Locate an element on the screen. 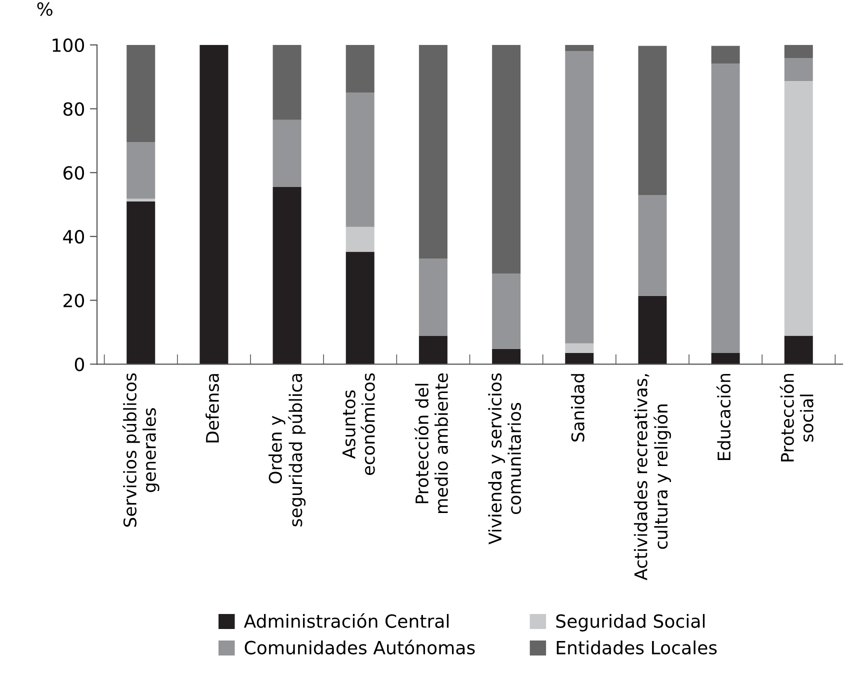 This screenshot has height=691, width=851. x-tick-label: Protección social is located at coordinates (797, 418).